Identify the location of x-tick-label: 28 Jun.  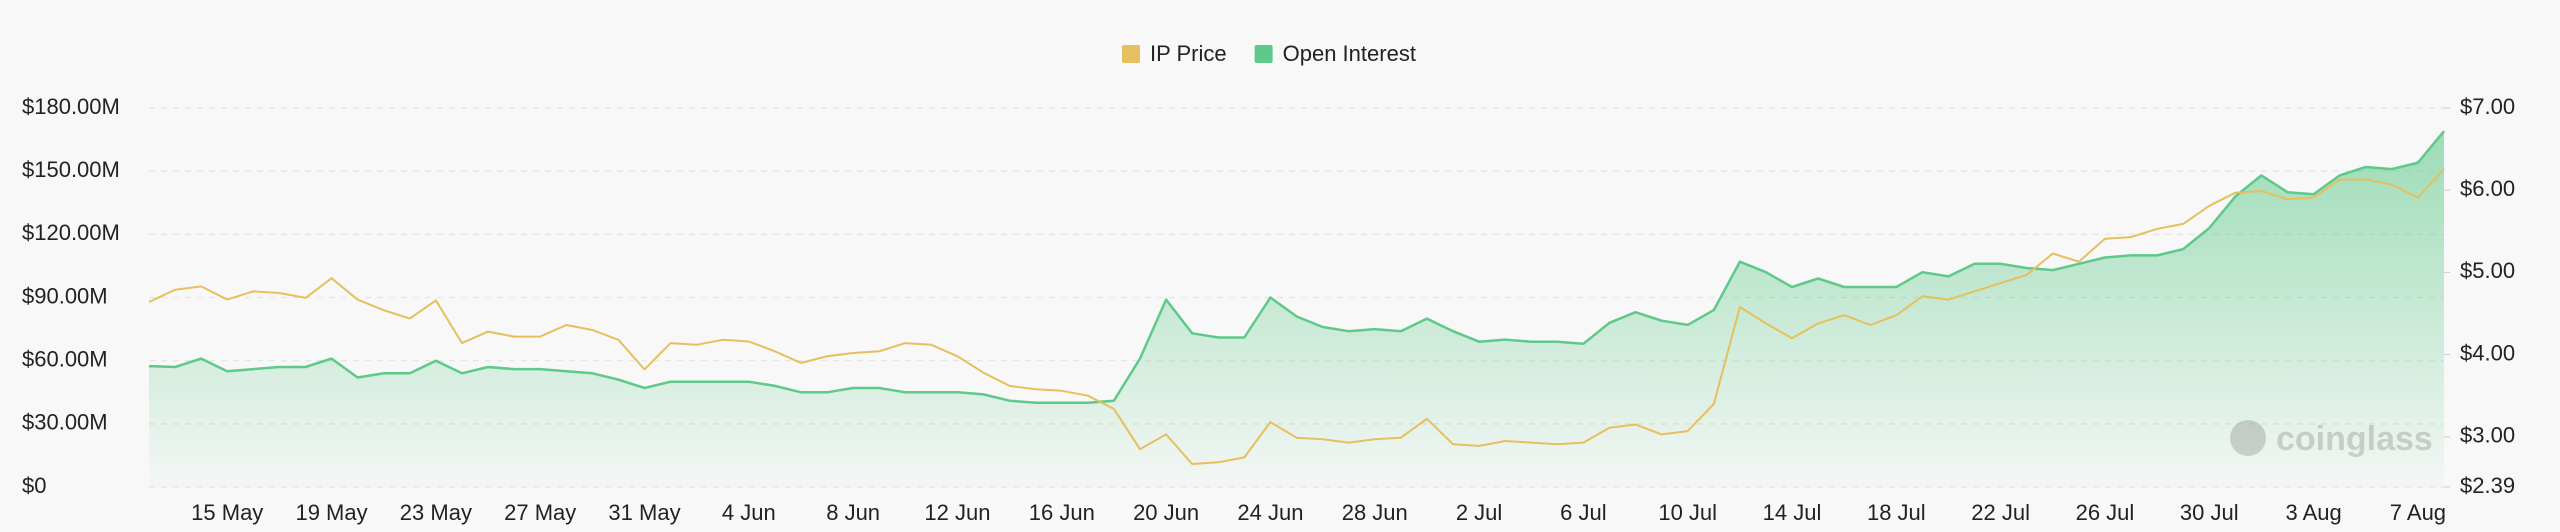
(1375, 512).